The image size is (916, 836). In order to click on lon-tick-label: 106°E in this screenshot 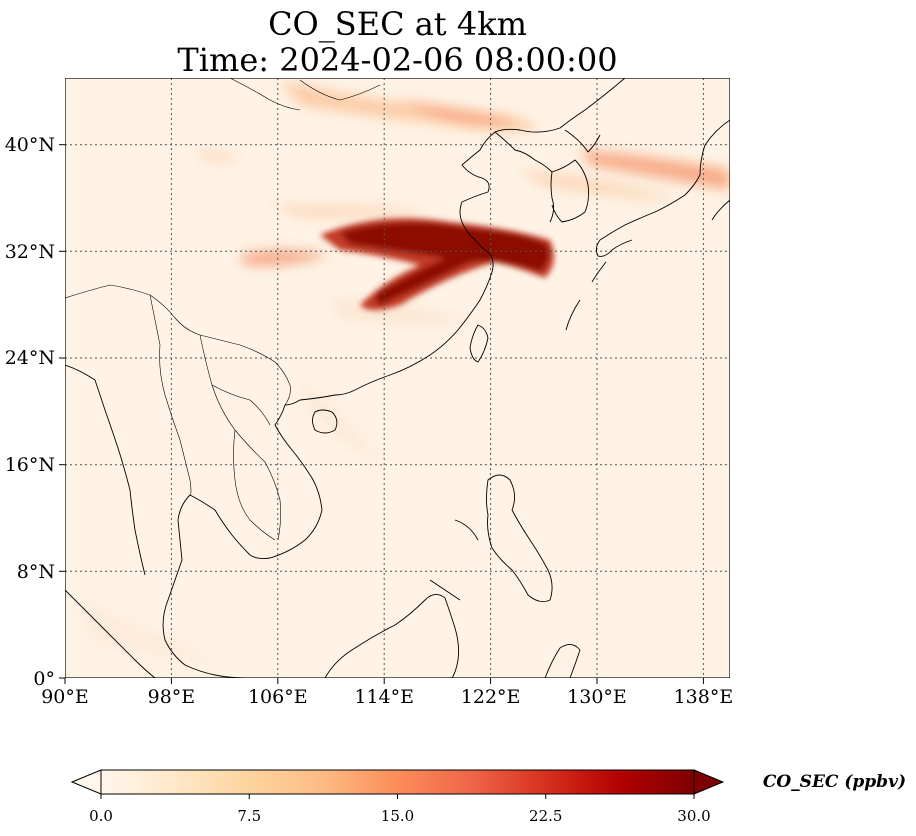, I will do `click(278, 697)`.